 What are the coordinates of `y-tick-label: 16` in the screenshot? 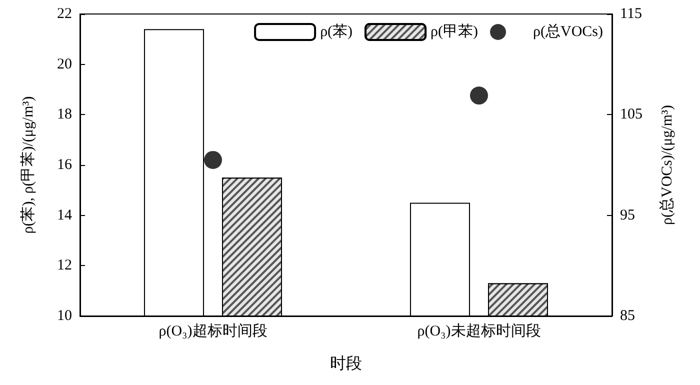 It's located at (64, 165).